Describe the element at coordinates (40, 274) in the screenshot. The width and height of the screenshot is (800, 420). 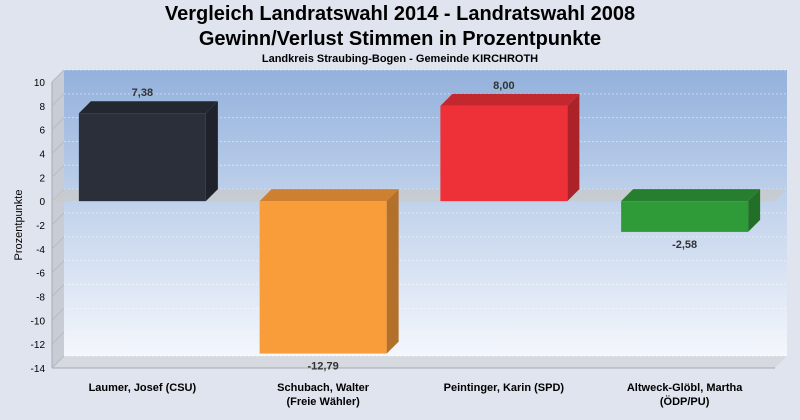
I see `y-tick-label: -6` at that location.